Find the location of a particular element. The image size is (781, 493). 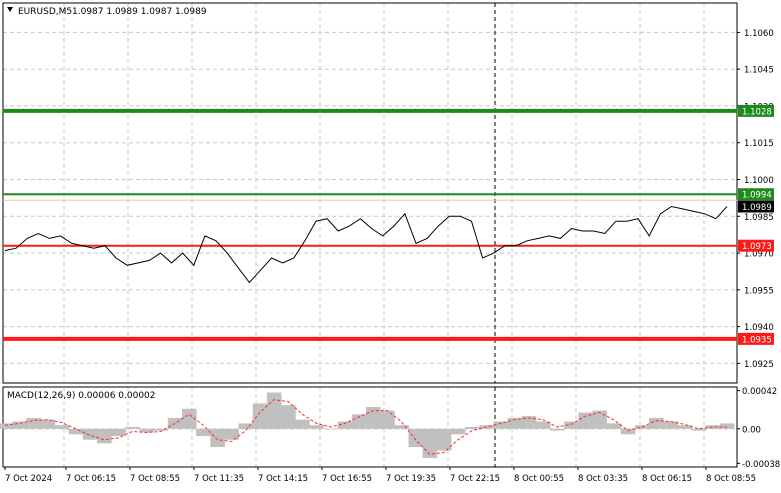

macd-signal-line is located at coordinates (365, 427).